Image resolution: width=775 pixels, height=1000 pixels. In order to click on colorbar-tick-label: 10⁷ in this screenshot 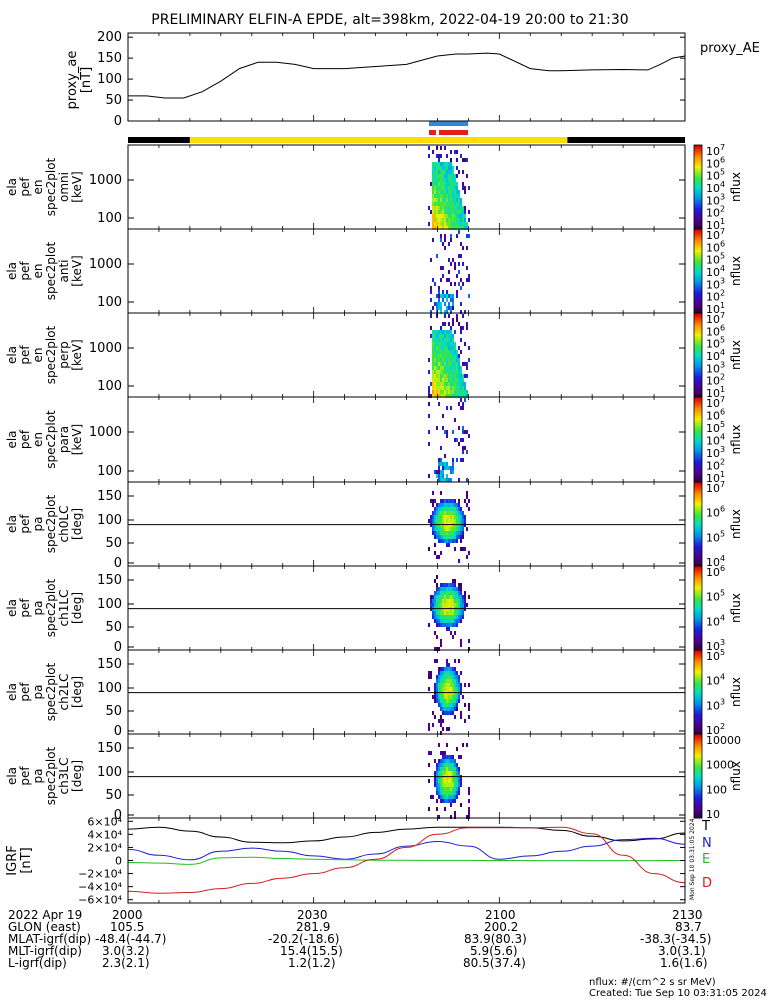, I will do `click(715, 487)`.